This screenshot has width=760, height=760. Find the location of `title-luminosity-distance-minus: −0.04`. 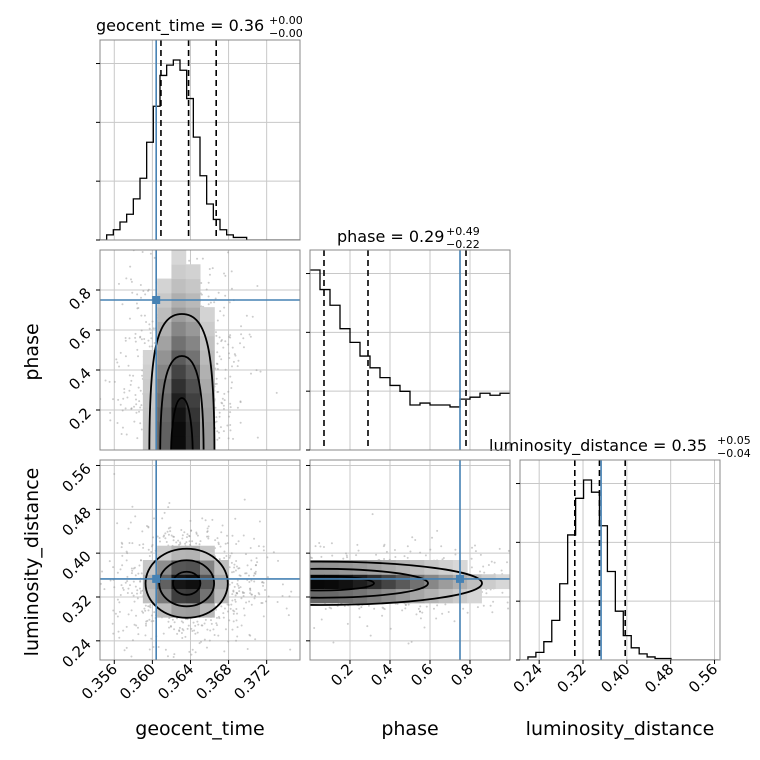

title-luminosity-distance-minus: −0.04 is located at coordinates (734, 453).